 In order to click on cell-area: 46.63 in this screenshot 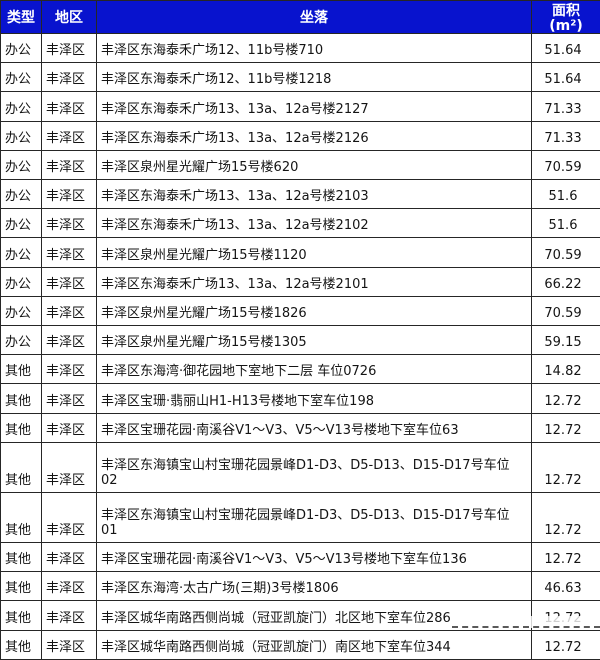, I will do `click(565, 586)`.